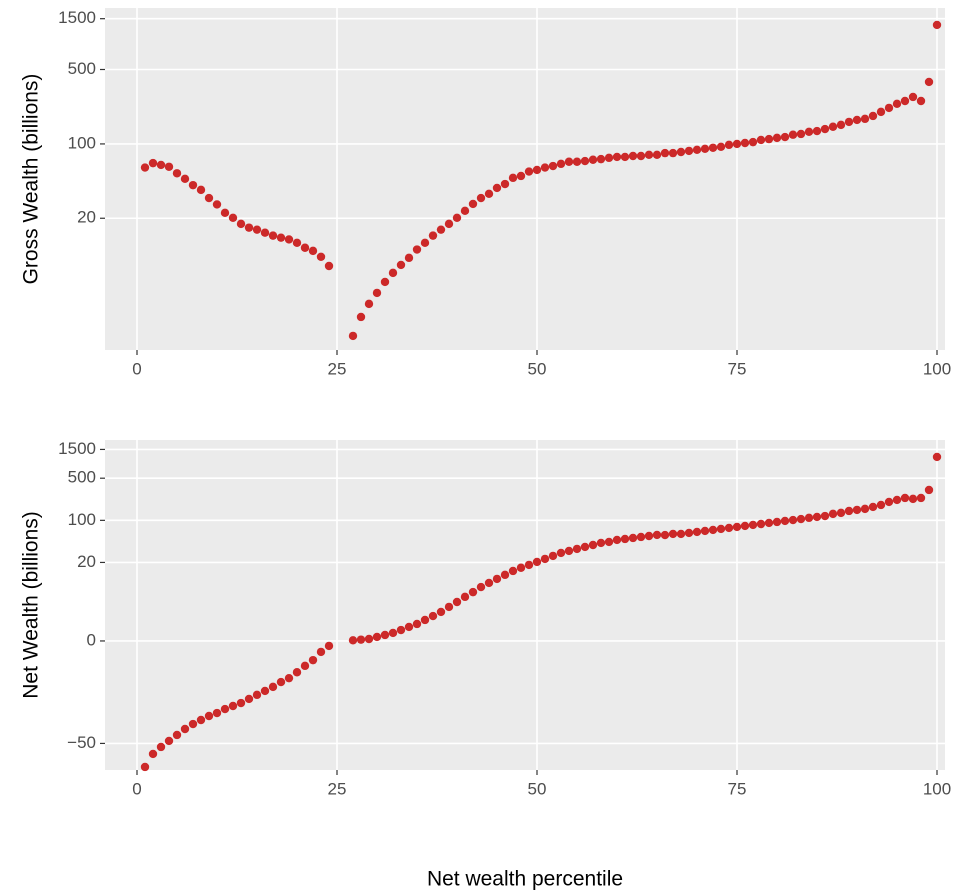 This screenshot has width=972, height=895. Describe the element at coordinates (737, 788) in the screenshot. I see `x-tick-label: 75` at that location.